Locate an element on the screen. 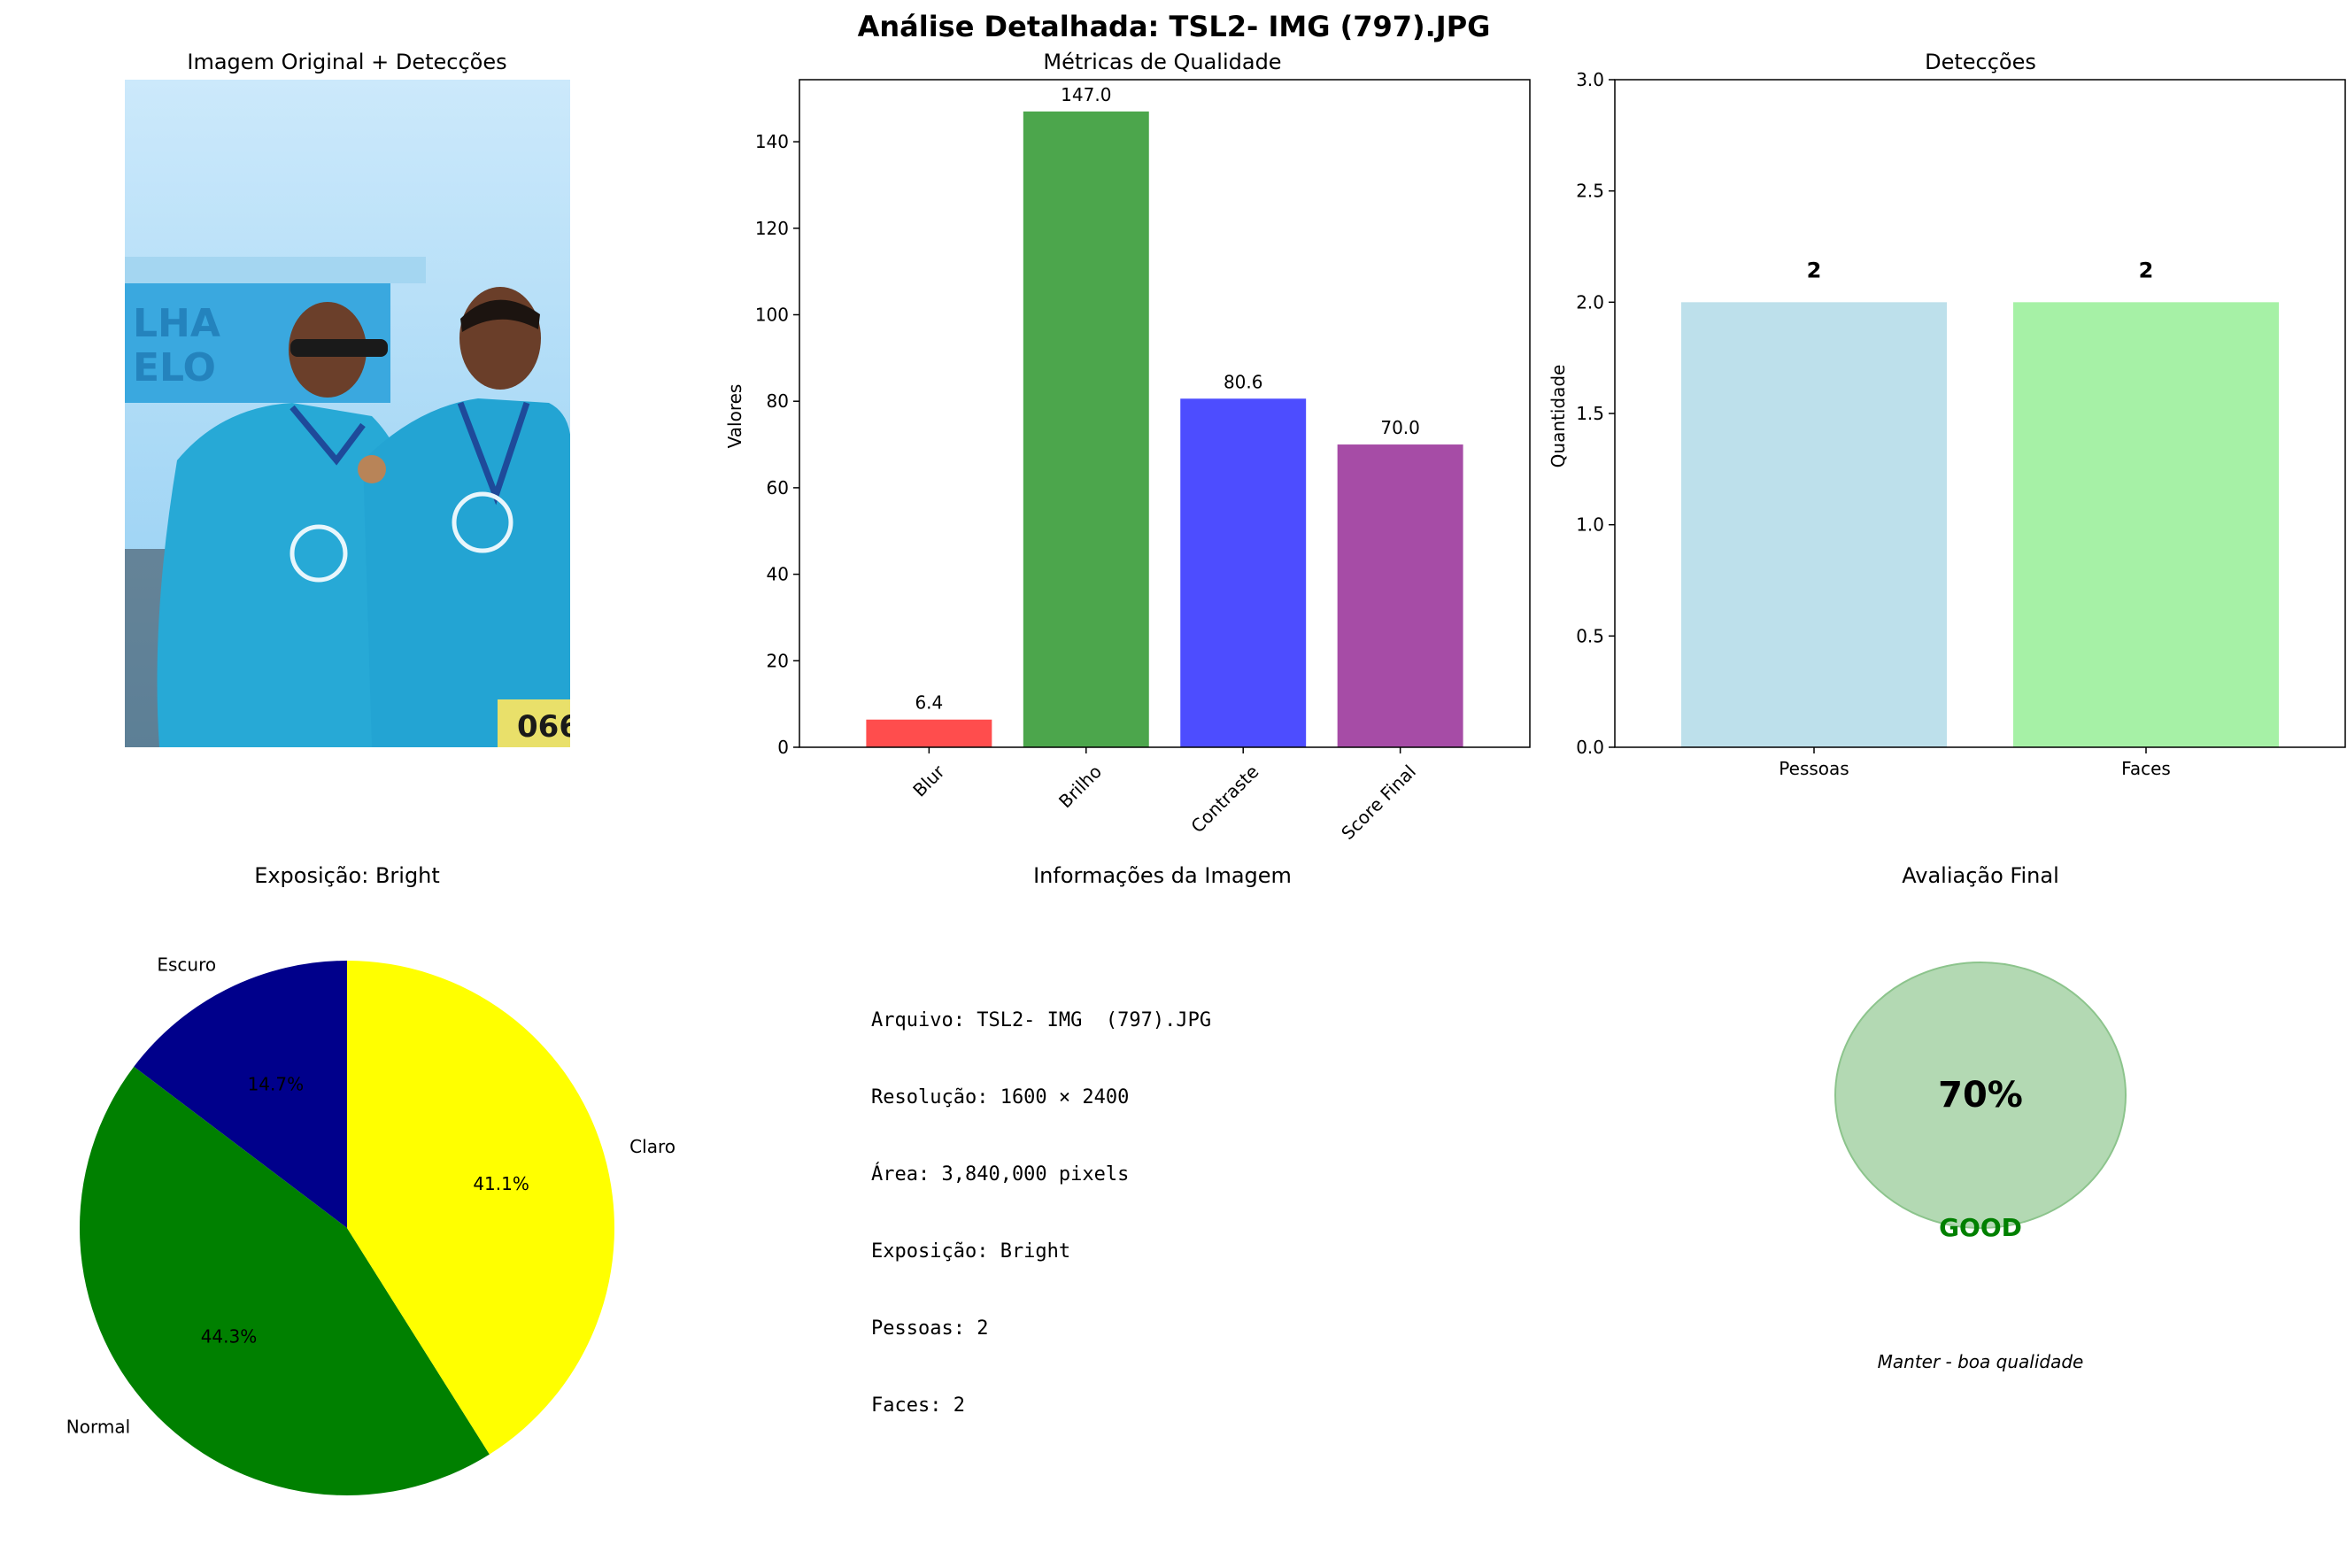  score-circle is located at coordinates (1980, 1095).